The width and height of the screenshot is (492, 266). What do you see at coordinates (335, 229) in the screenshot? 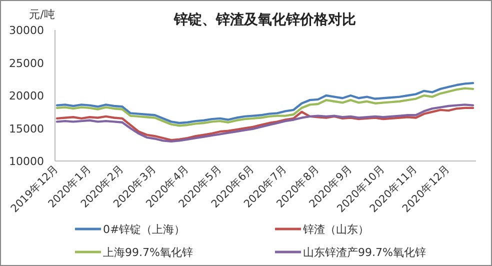
I see `legend-label: 锌渣（山东）` at bounding box center [335, 229].